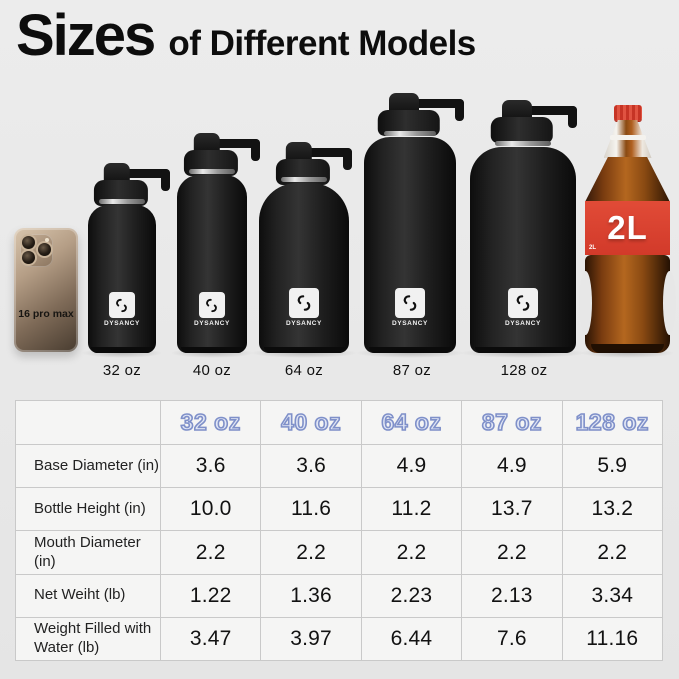  I want to click on bottle-32oz: DYSANCY, so click(125, 260).